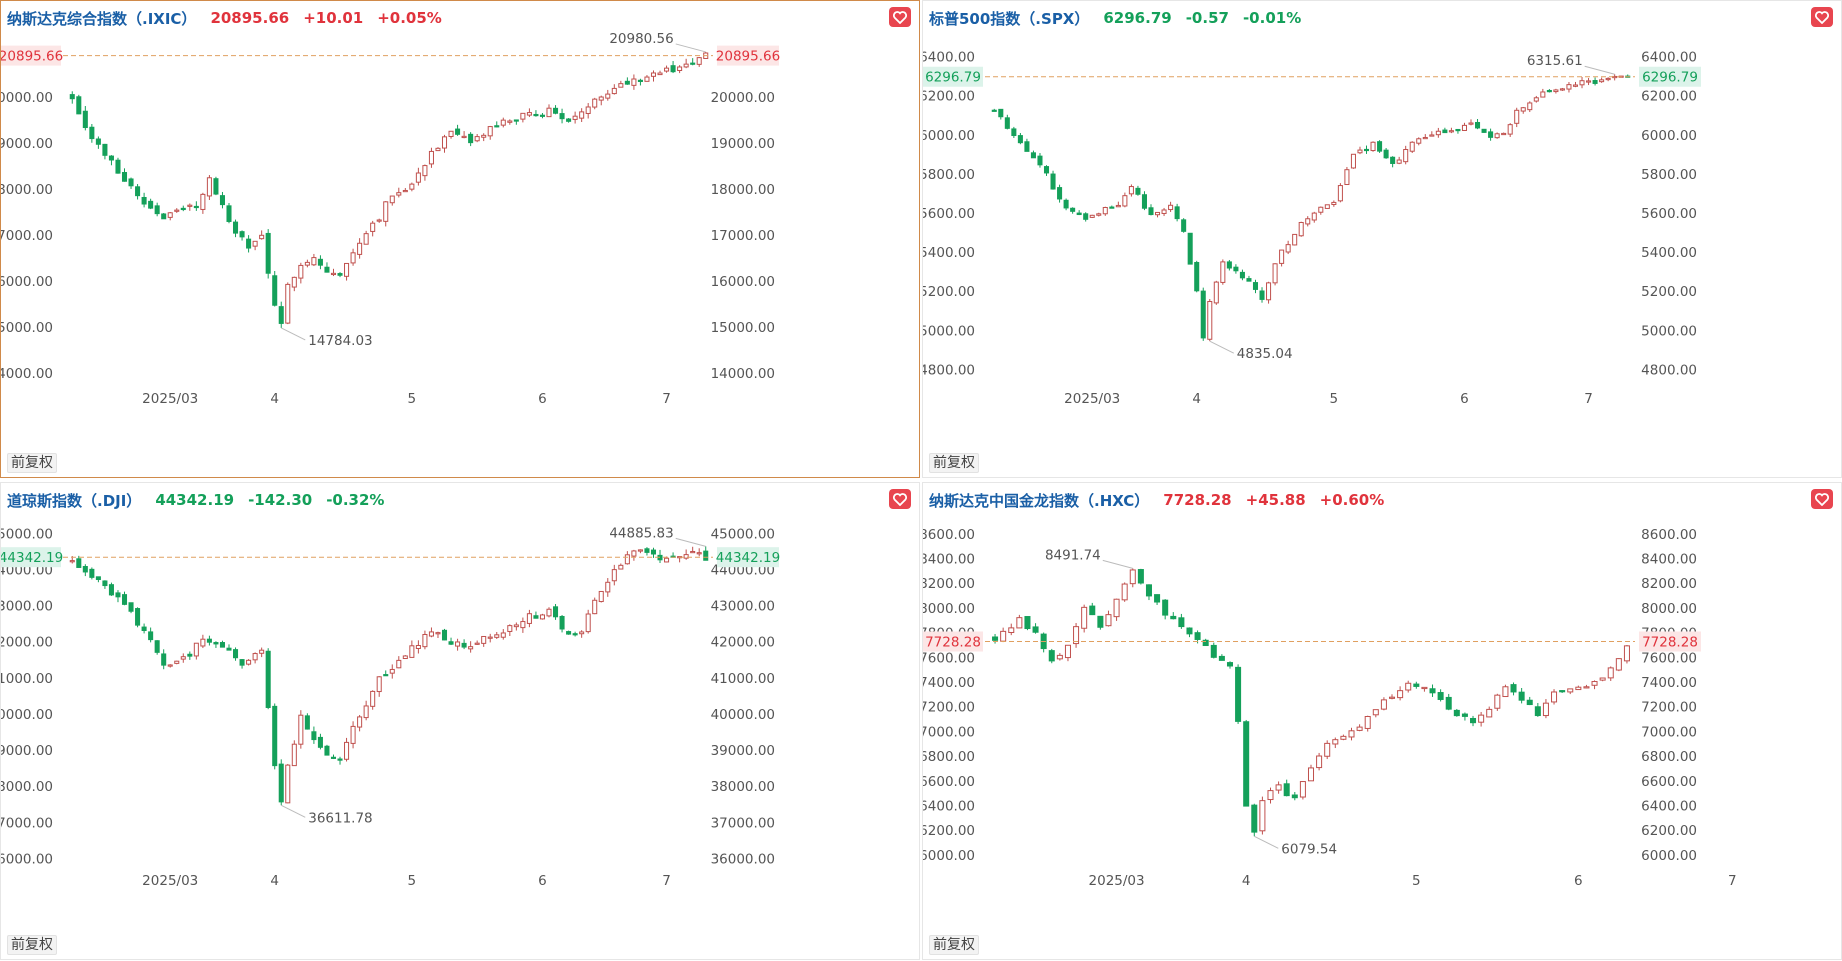  I want to click on x-tick-label: 7, so click(1732, 881).